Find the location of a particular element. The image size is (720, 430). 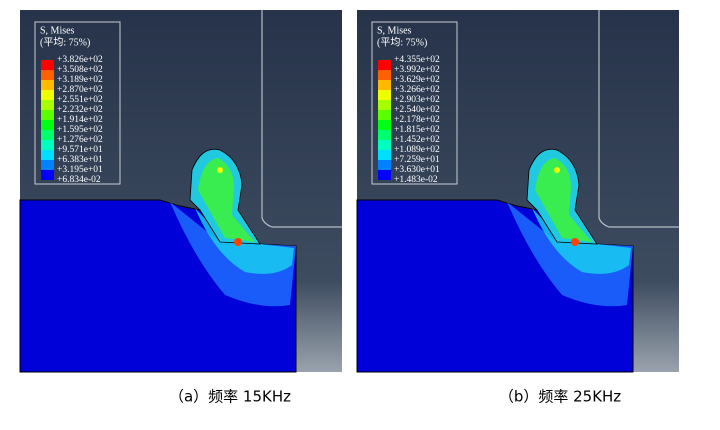

legend-label: +1.595e+02 is located at coordinates (80, 130).